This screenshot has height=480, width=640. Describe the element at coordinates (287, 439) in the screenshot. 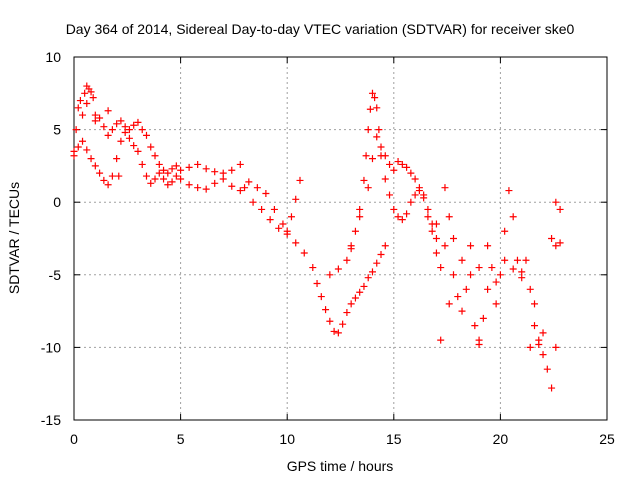

I see `x-tick-label: 10` at that location.